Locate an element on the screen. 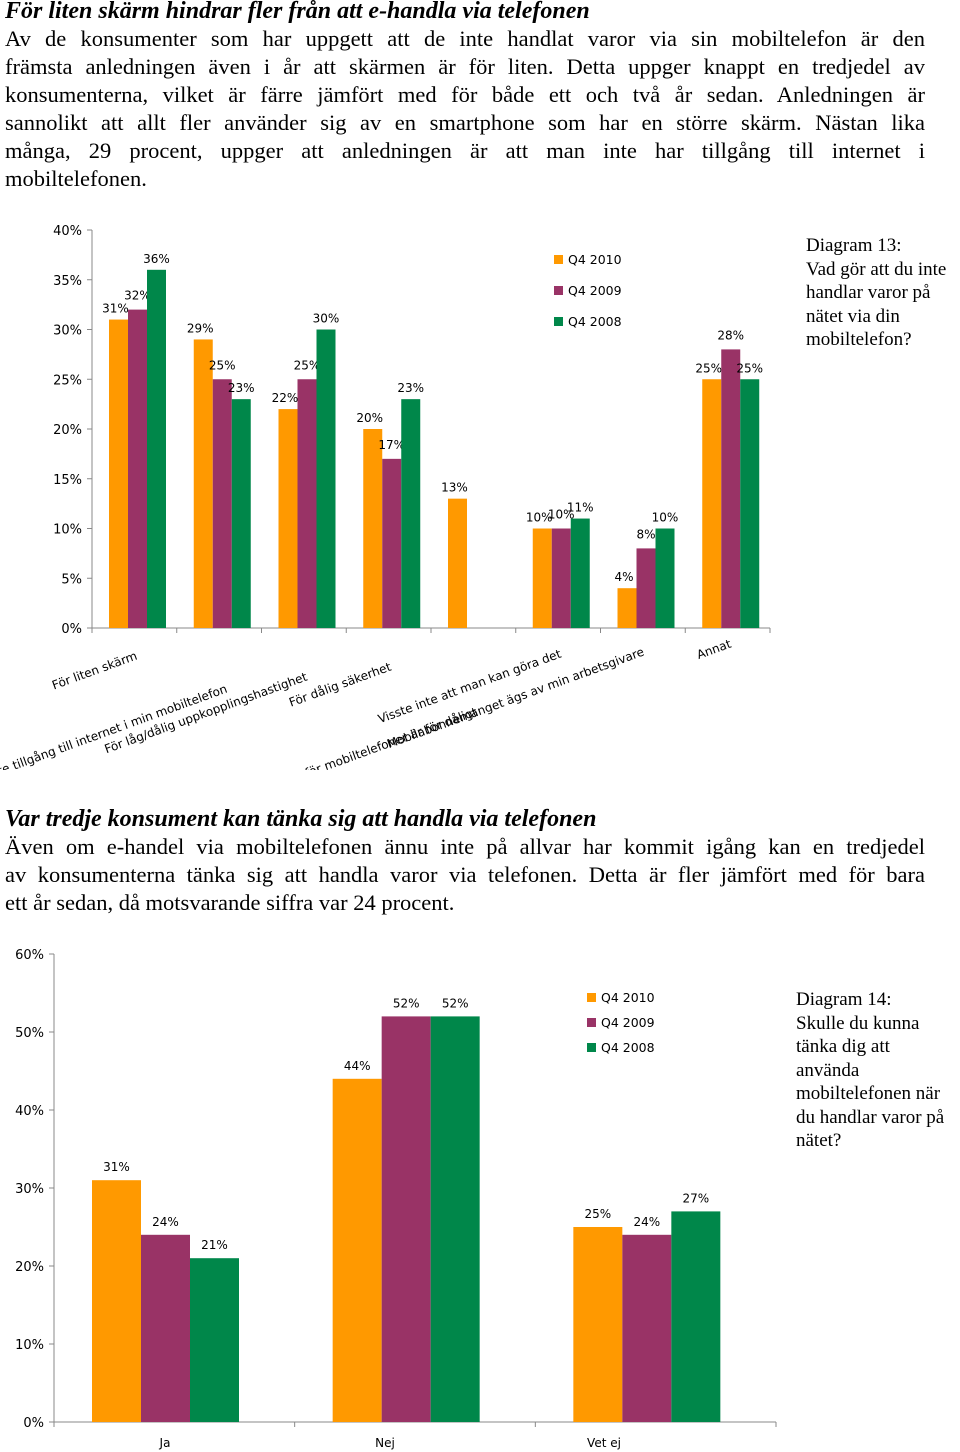 The image size is (960, 1452). diagram14-caption-label: Diagram 14: is located at coordinates (844, 999).